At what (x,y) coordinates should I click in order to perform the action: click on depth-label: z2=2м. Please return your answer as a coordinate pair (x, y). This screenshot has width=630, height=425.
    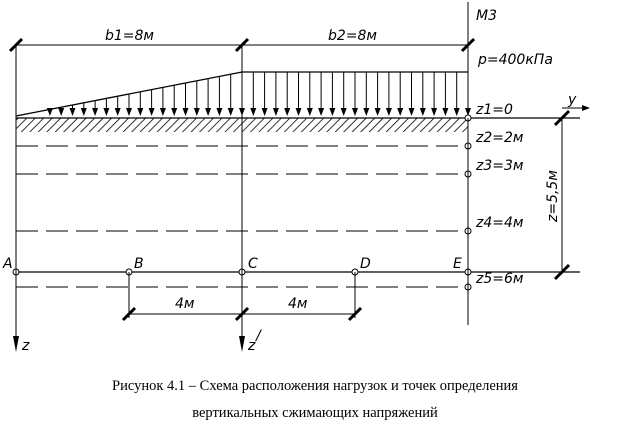
    Looking at the image, I should click on (499, 138).